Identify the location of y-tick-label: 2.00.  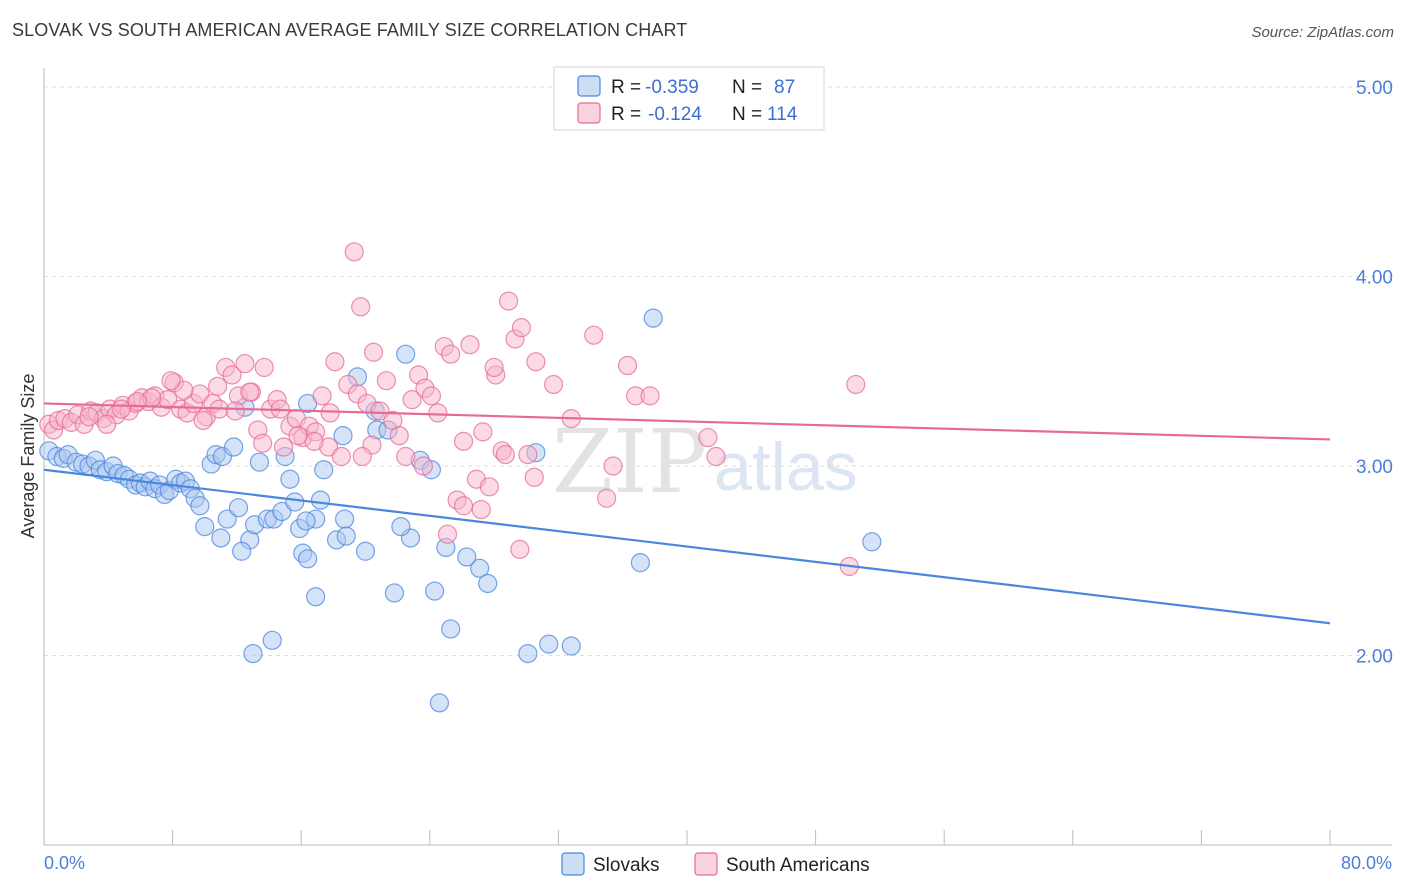
(1374, 656).